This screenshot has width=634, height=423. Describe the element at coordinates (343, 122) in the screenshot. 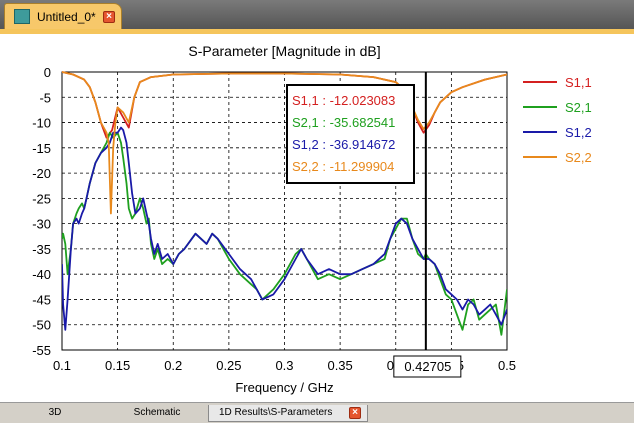

I see `marker-readout-entry: S2,1 : -35.682541` at that location.